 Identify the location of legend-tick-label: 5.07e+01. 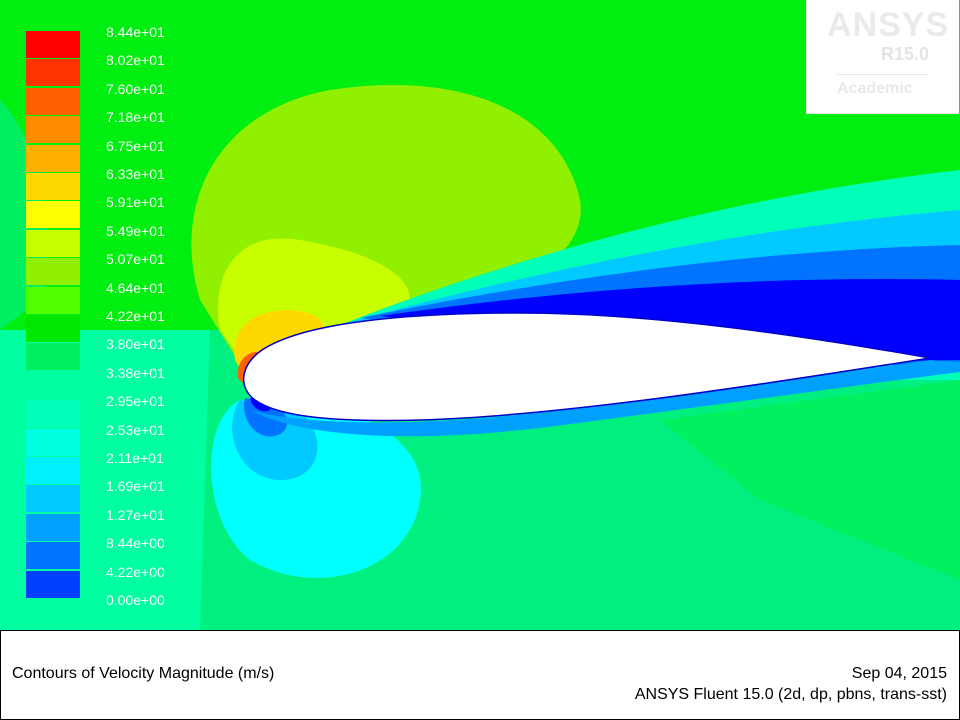
(135, 259).